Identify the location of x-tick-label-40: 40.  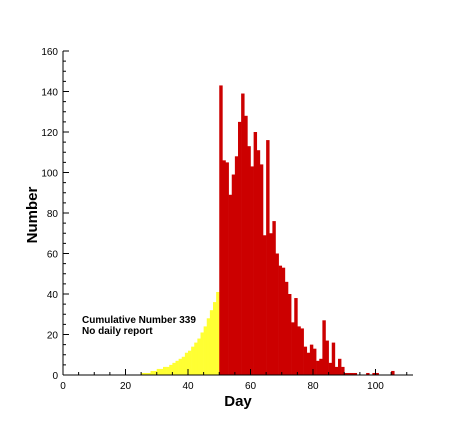
(188, 386).